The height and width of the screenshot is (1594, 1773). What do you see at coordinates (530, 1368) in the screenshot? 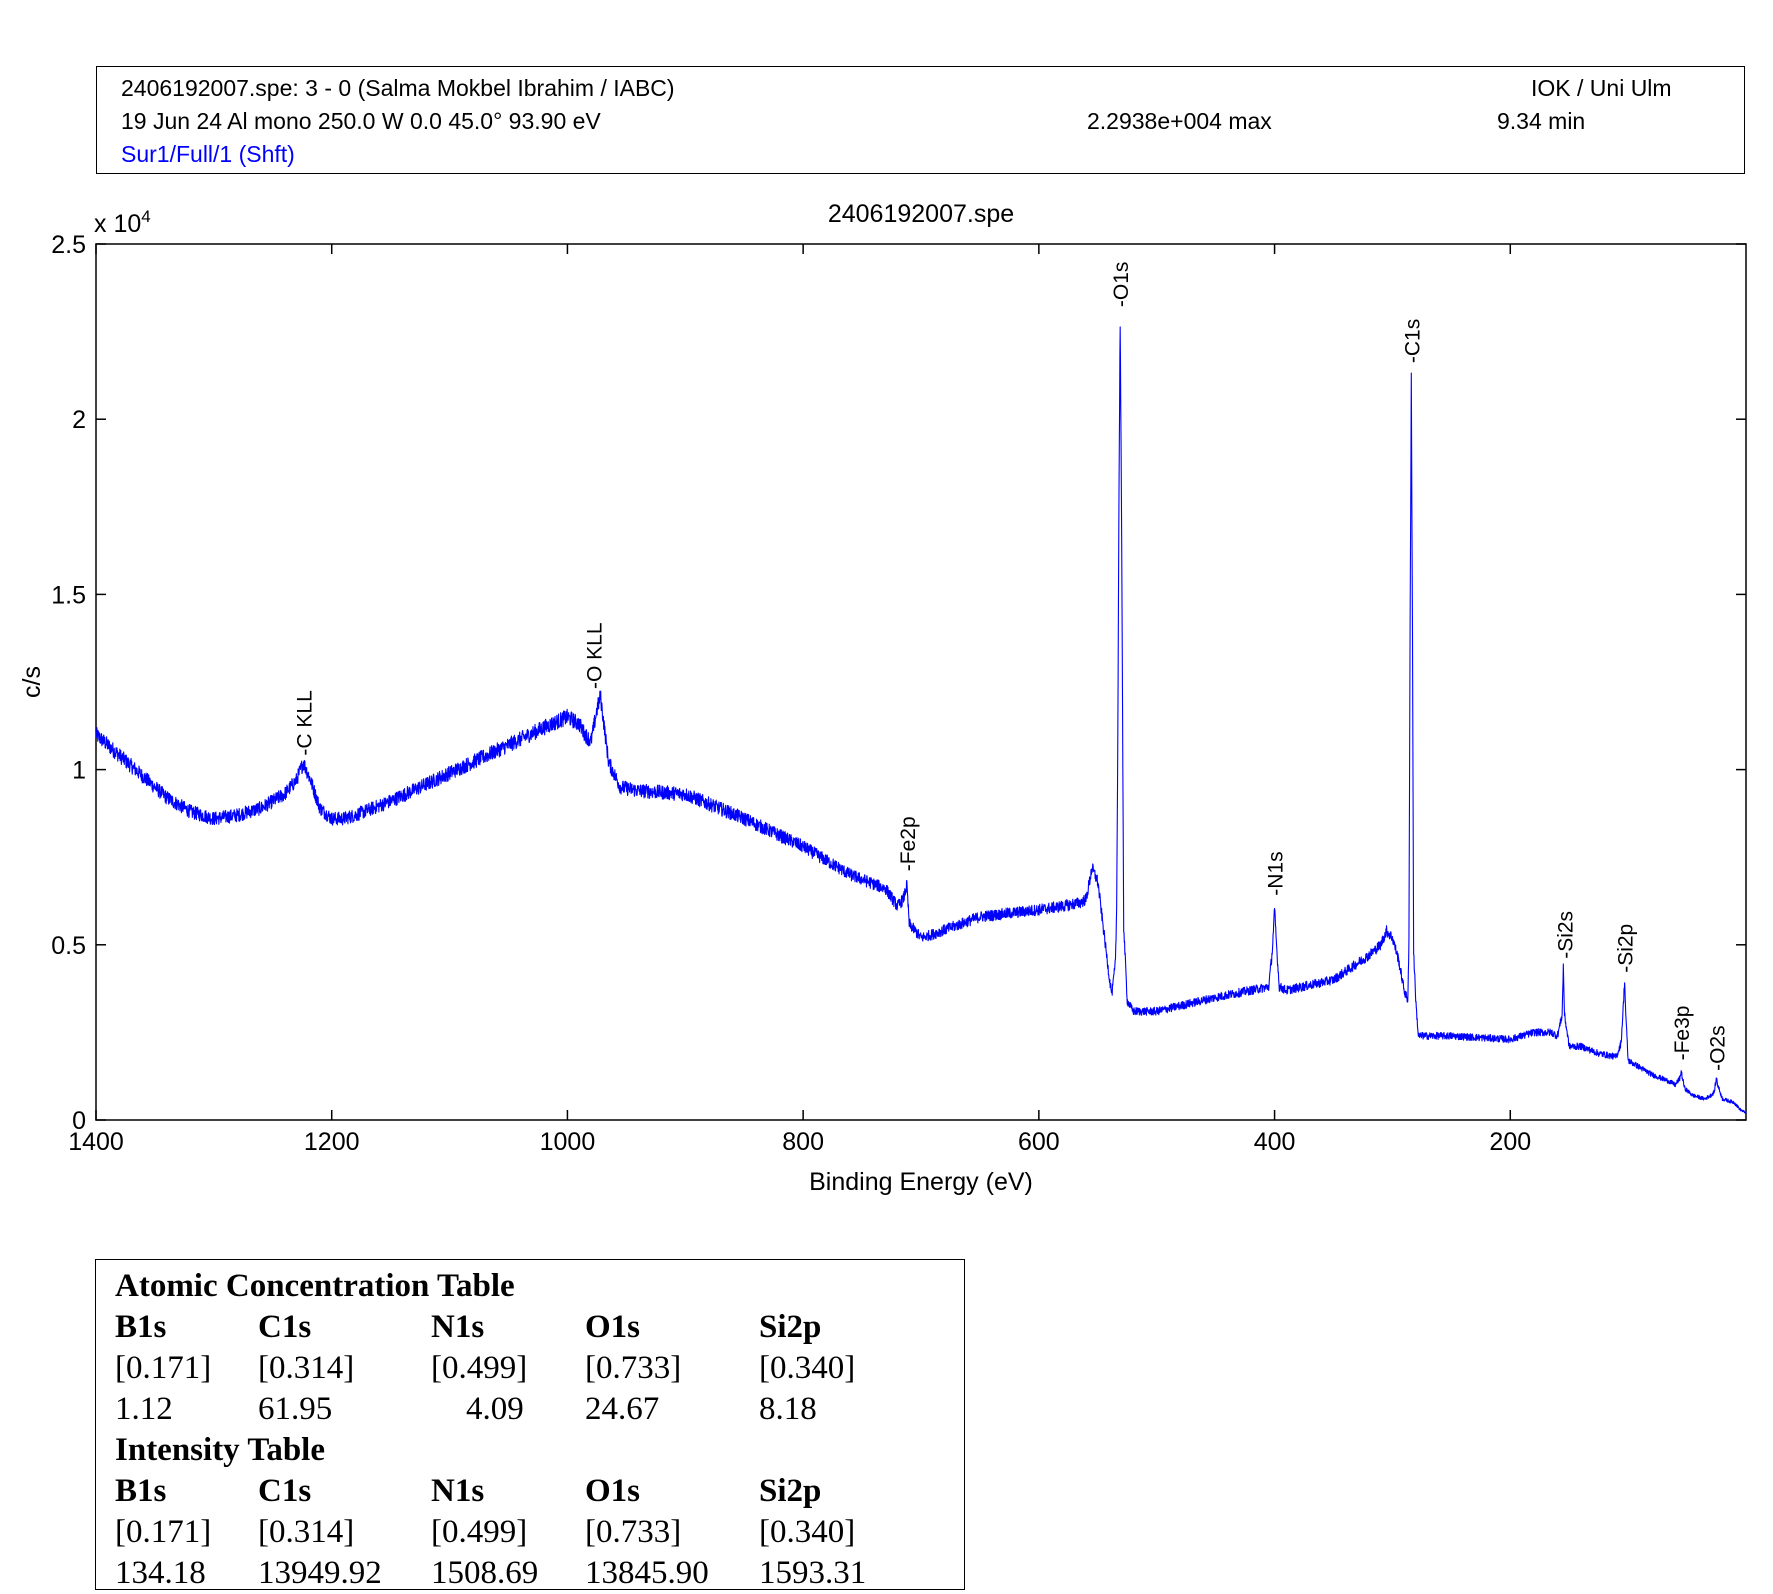
I see `atomic-factor-row: [0.171] [0.314] [0.499] [0.733] [0.340]` at bounding box center [530, 1368].